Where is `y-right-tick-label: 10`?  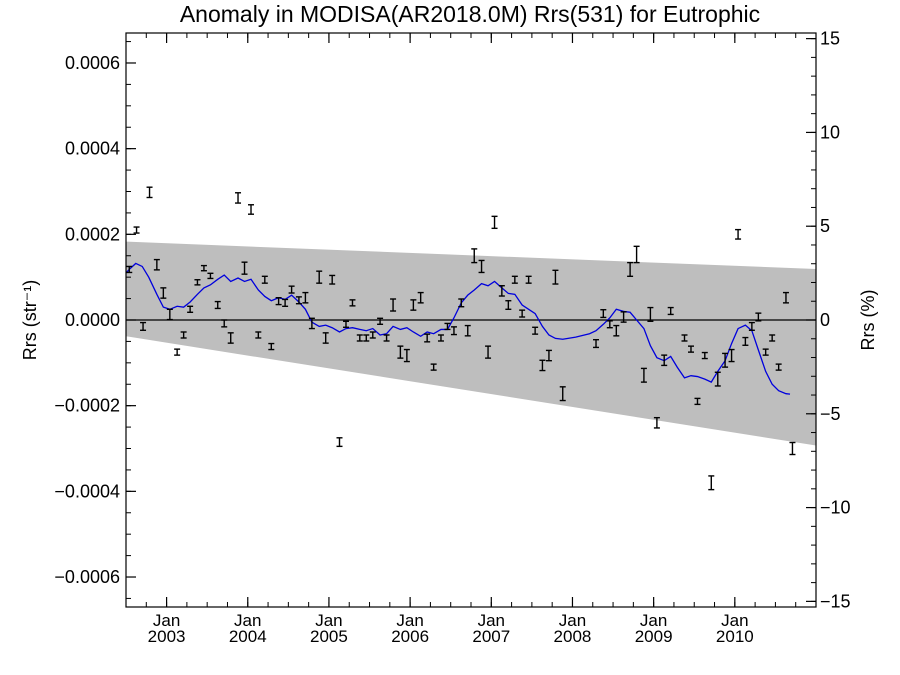 y-right-tick-label: 10 is located at coordinates (830, 132).